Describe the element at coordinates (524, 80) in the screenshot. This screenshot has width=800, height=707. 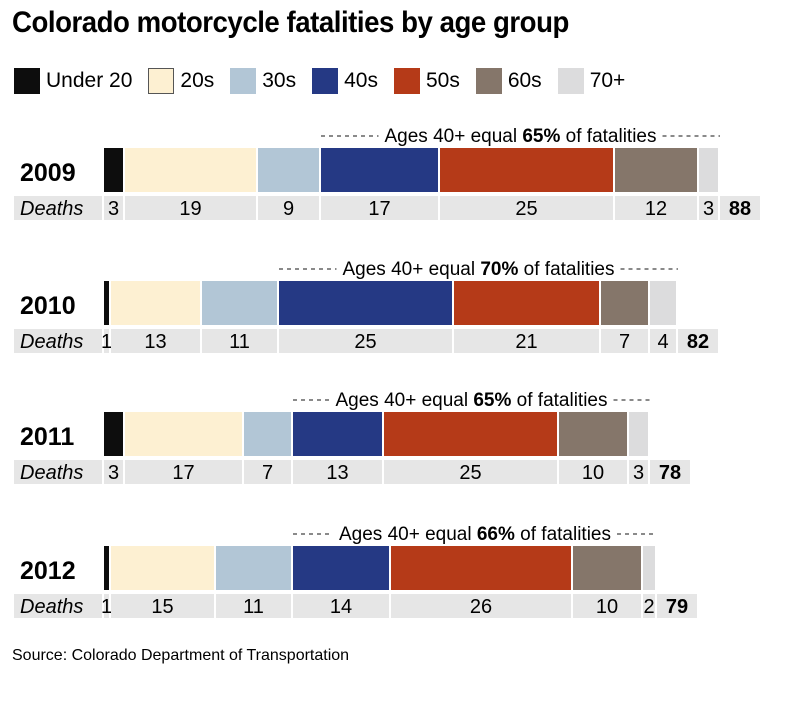
I see `legend-label: 60s` at that location.